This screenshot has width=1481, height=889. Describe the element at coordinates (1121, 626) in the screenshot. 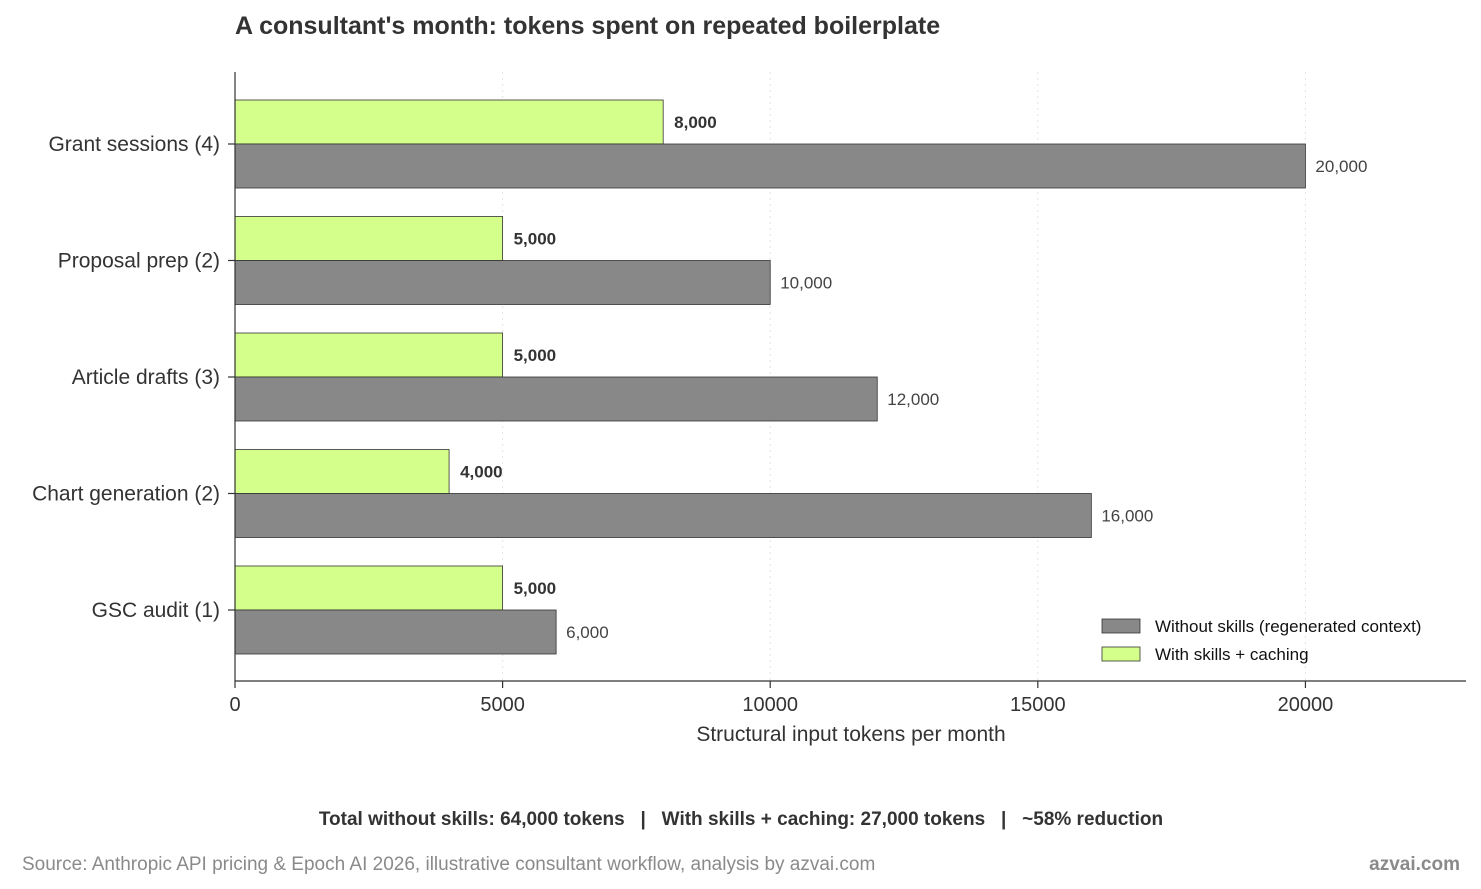

I see `legend-swatch-without-skills-regenerated-context` at that location.